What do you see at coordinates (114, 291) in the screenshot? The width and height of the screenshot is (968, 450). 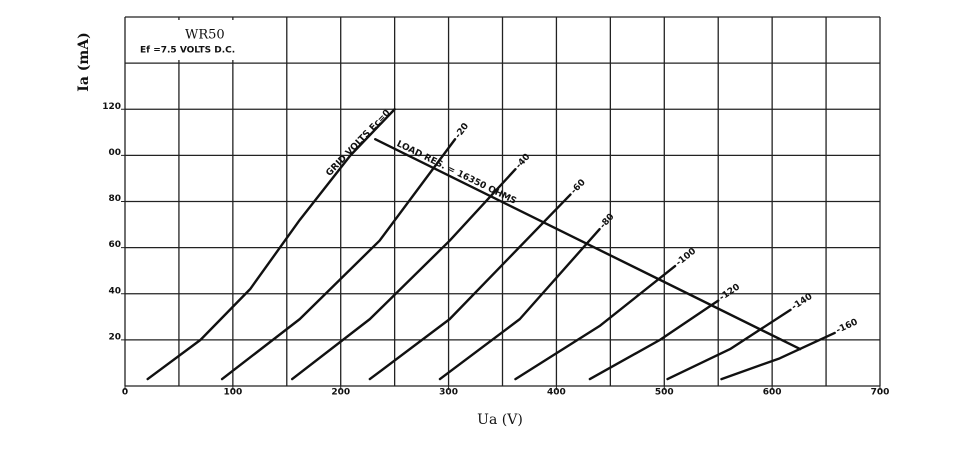 I see `y-tick-label: 40` at bounding box center [114, 291].